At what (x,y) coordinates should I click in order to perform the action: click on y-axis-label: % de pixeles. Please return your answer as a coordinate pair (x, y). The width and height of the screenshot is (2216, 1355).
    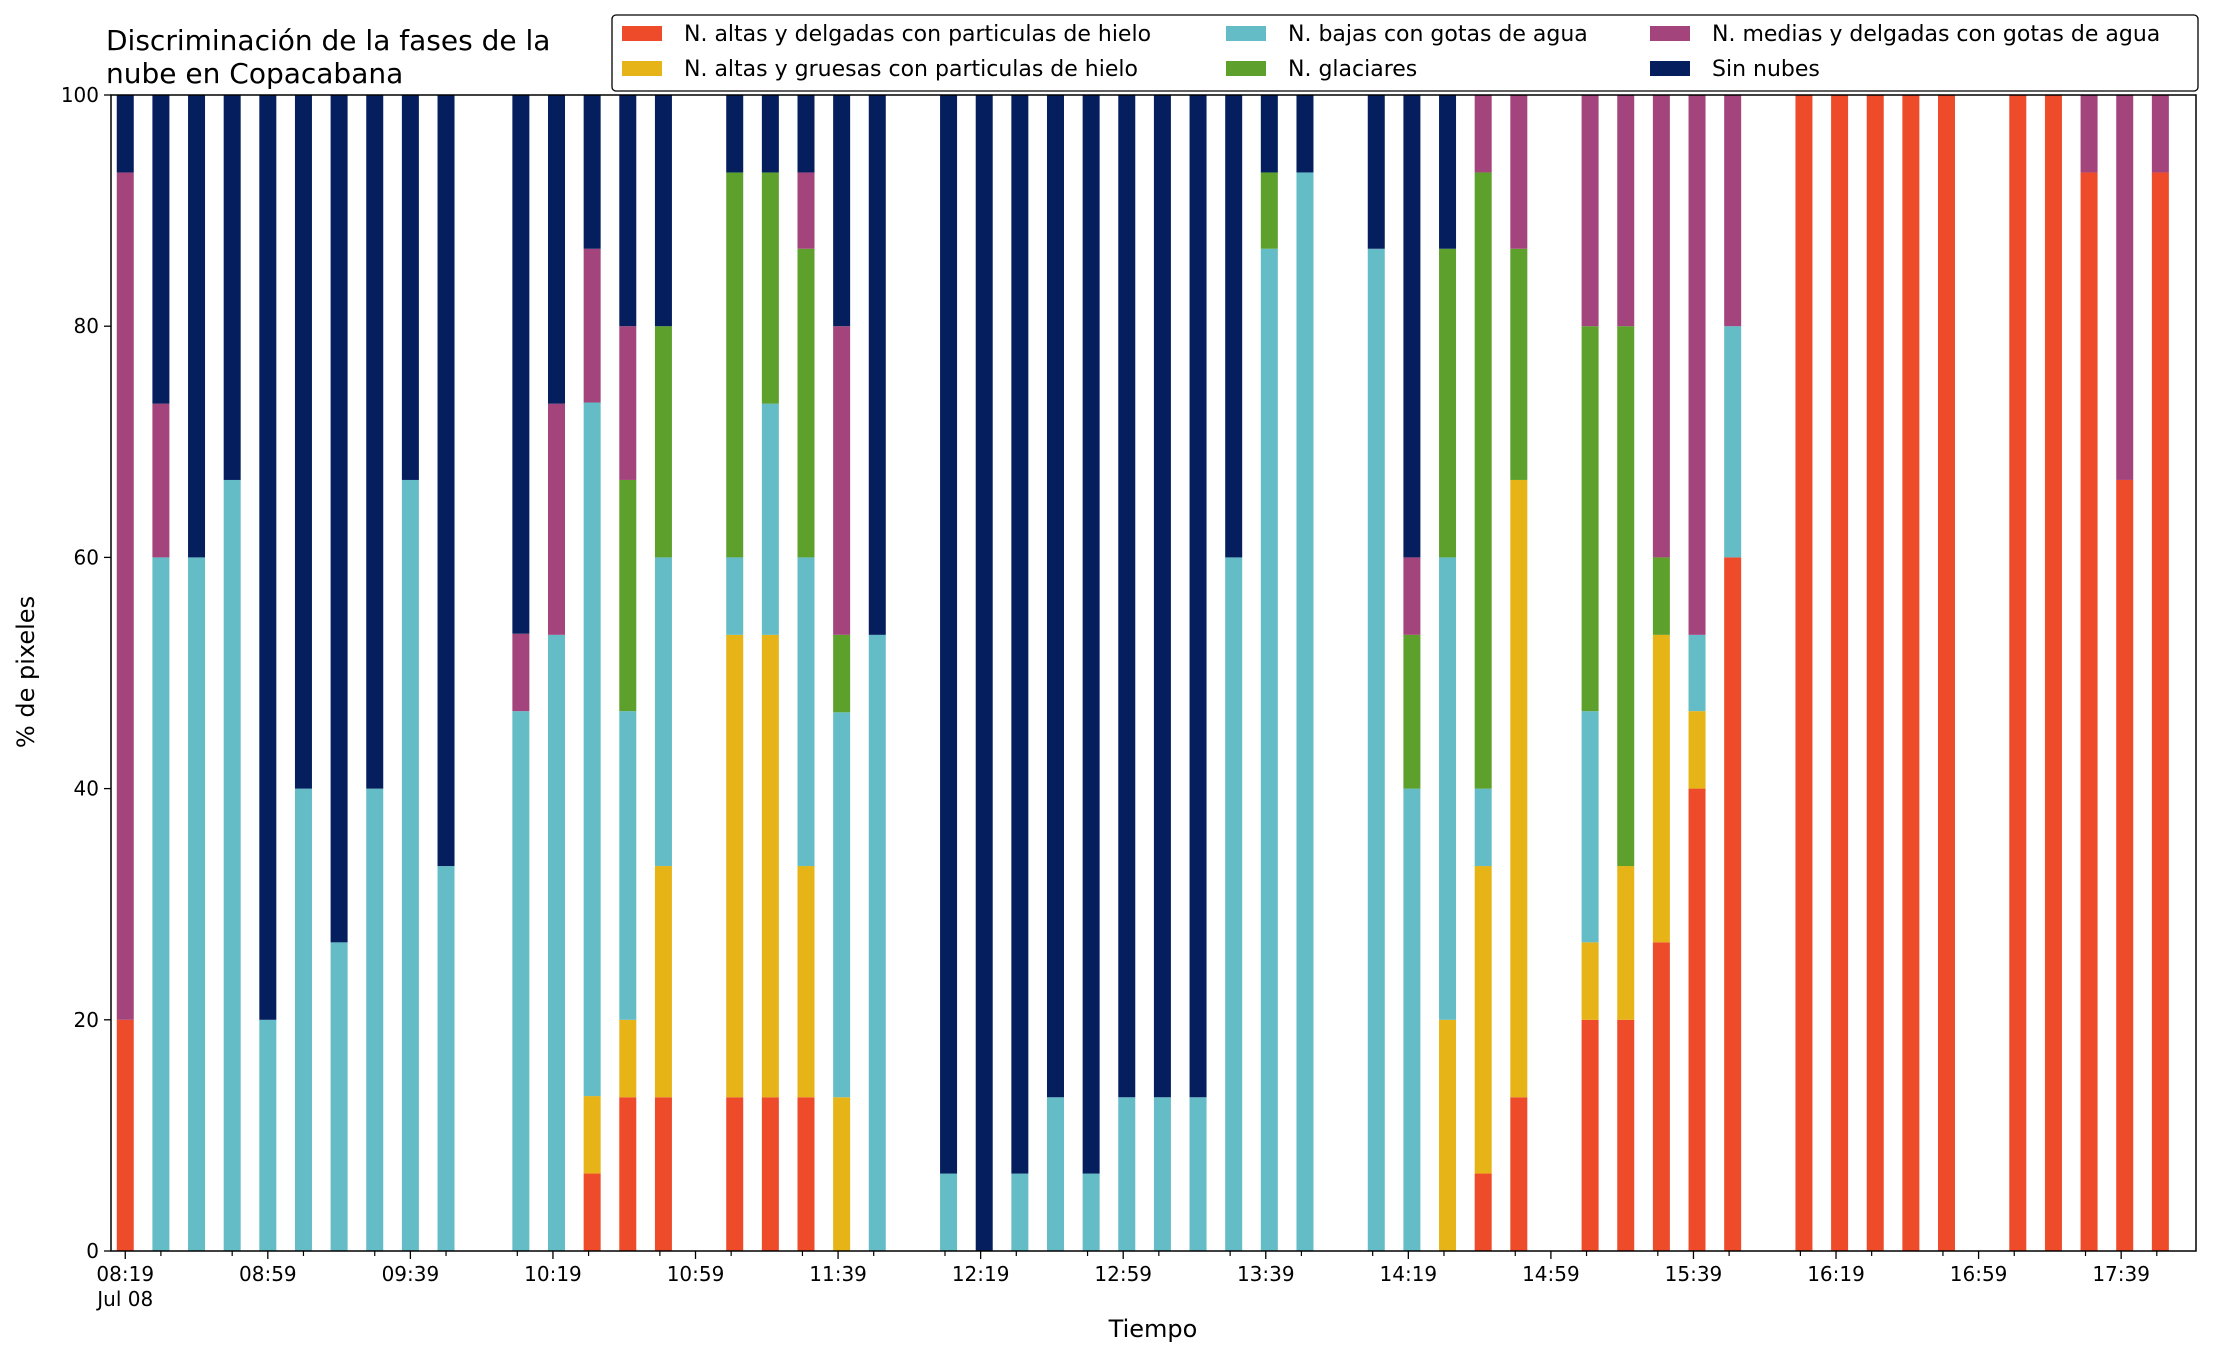
    Looking at the image, I should click on (26, 672).